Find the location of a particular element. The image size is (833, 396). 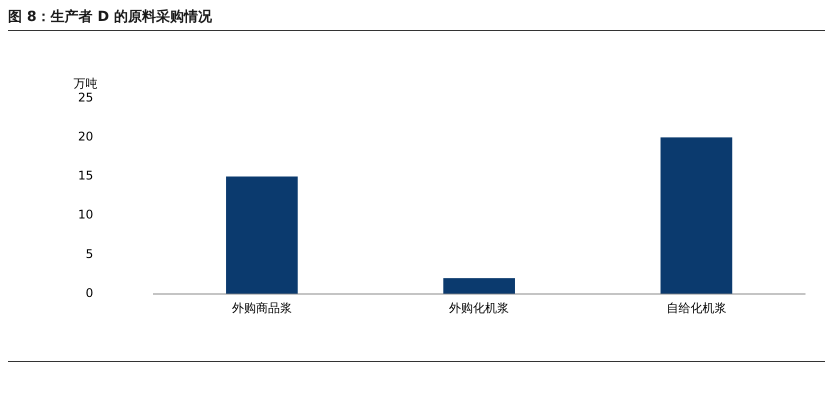

chart-title: 图 8：生产者 D 的原料采购情况 is located at coordinates (416, 19).